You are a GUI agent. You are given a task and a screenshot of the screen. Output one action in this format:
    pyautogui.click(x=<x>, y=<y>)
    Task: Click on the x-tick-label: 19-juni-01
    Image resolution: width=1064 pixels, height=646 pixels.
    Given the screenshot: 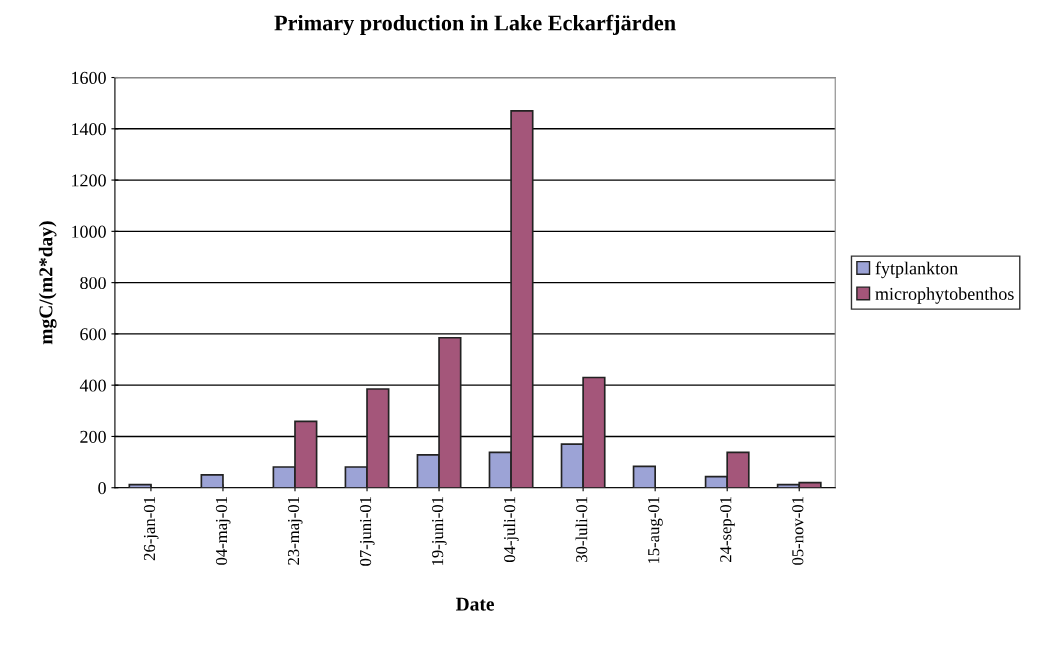 What is the action you would take?
    pyautogui.click(x=439, y=531)
    